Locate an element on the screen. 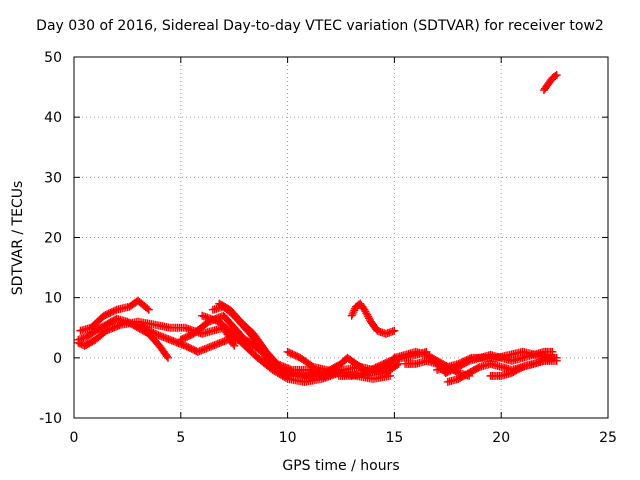 The width and height of the screenshot is (640, 480). x-tick-label: 25 is located at coordinates (608, 438).